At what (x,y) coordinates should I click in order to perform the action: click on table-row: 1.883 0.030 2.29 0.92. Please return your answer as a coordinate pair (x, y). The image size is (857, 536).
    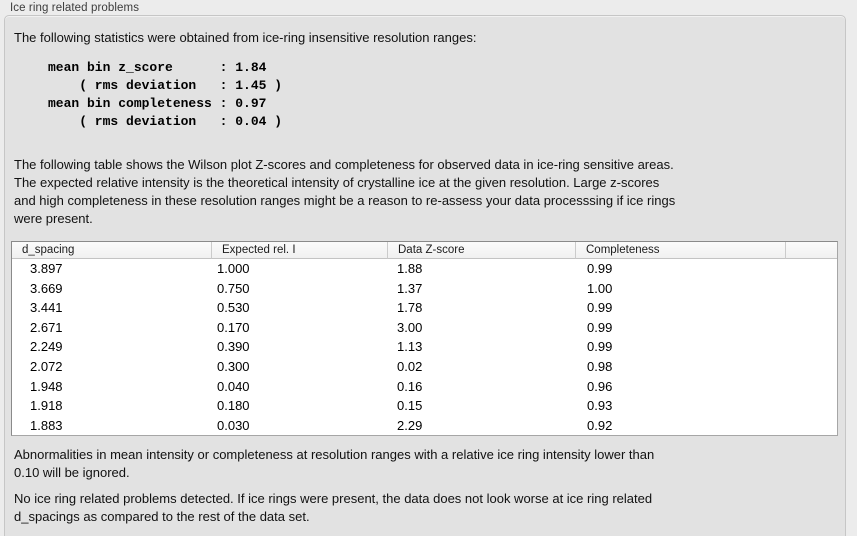
    Looking at the image, I should click on (424, 426).